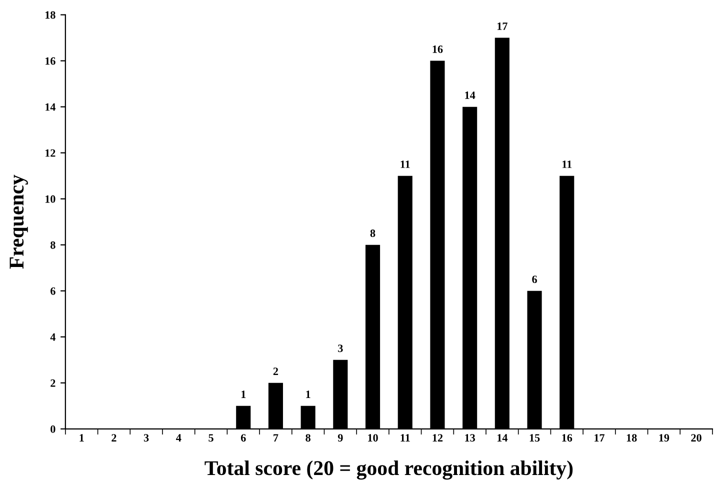 The image size is (727, 493). Describe the element at coordinates (211, 438) in the screenshot. I see `x-tick-label: 5` at that location.